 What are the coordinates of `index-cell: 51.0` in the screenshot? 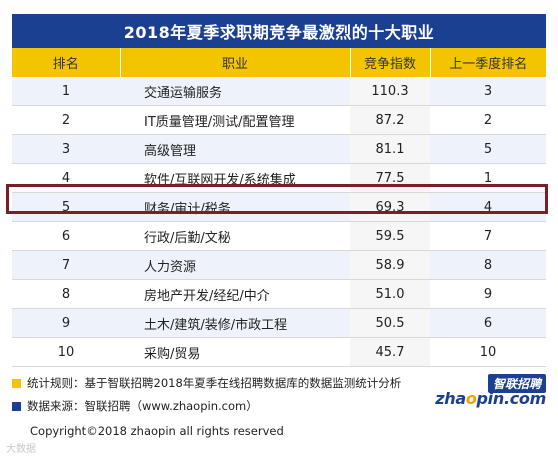 It's located at (390, 294).